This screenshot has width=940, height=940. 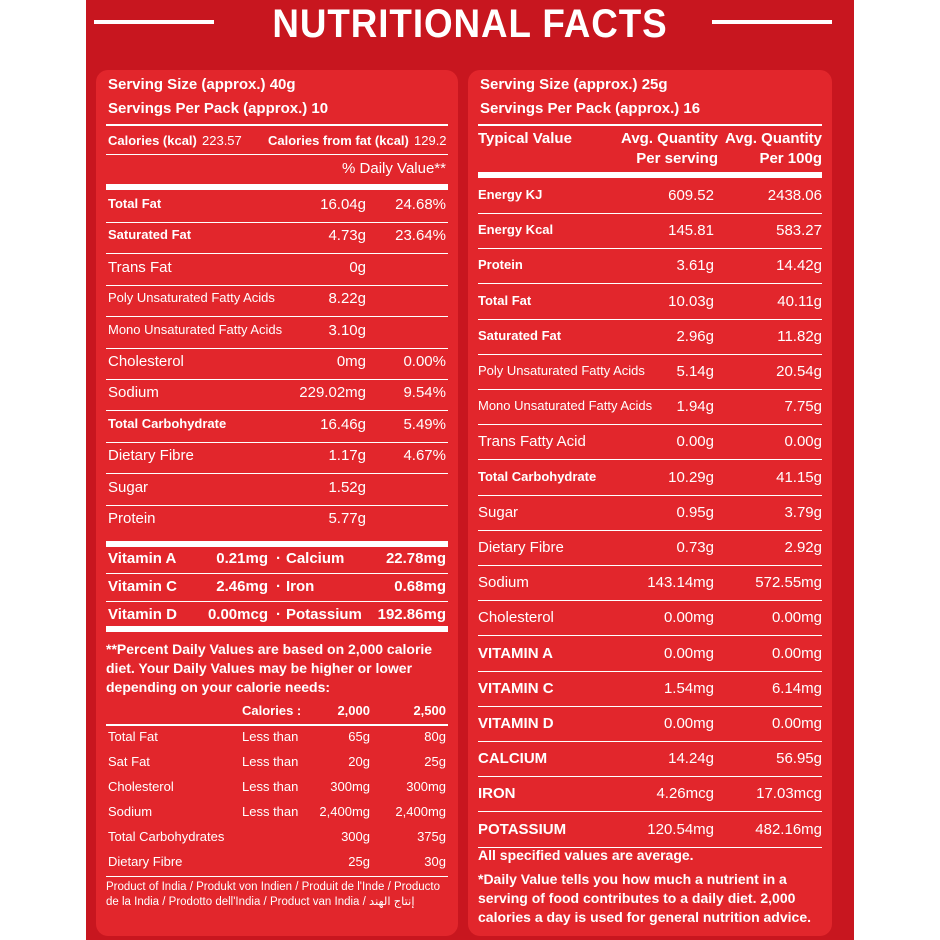 I want to click on ref-2500: 80g, so click(x=435, y=736).